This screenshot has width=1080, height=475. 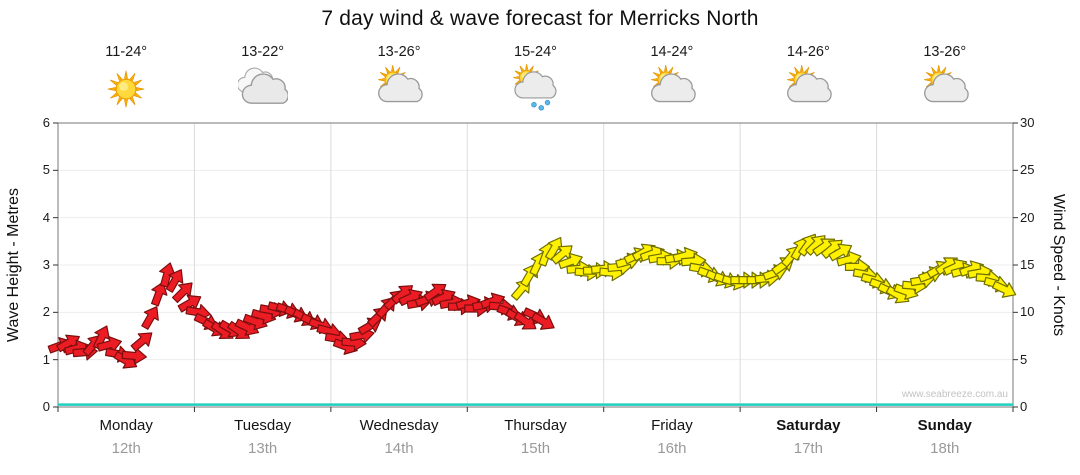 What do you see at coordinates (1024, 406) in the screenshot?
I see `right-tick-0: 0` at bounding box center [1024, 406].